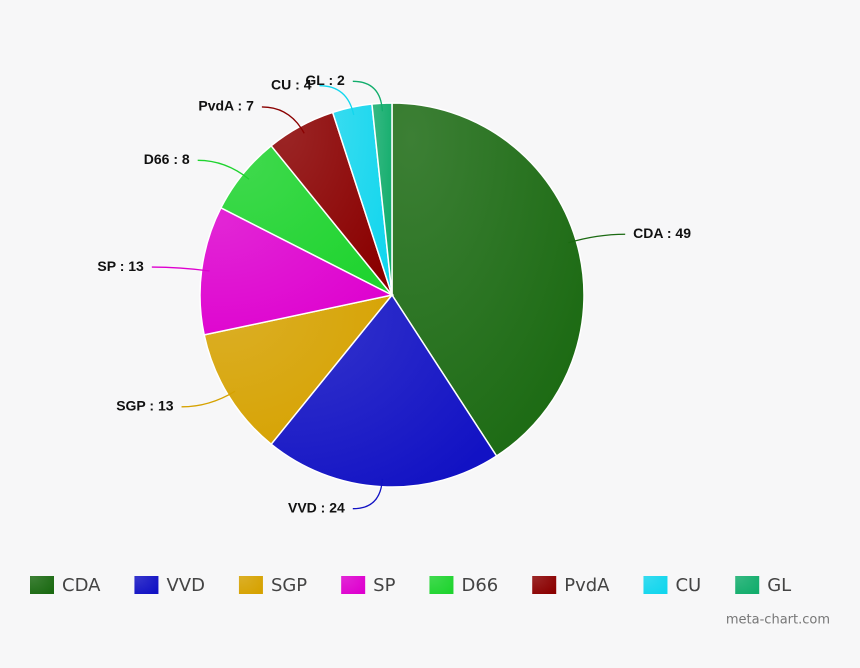 Image resolution: width=860 pixels, height=668 pixels. What do you see at coordinates (291, 84) in the screenshot?
I see `data-label: CU : 4` at bounding box center [291, 84].